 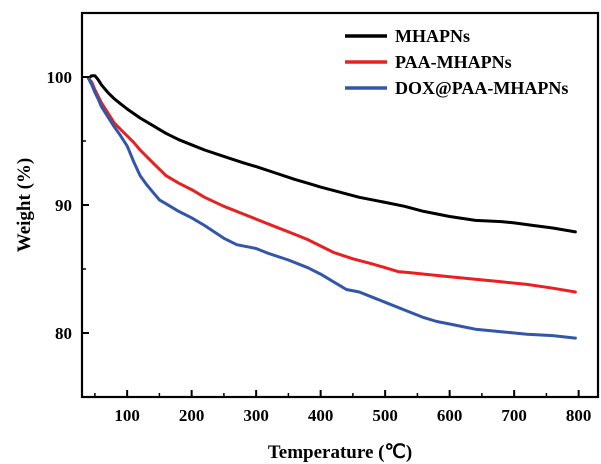 I want to click on x-tick-label: 500, so click(x=385, y=415).